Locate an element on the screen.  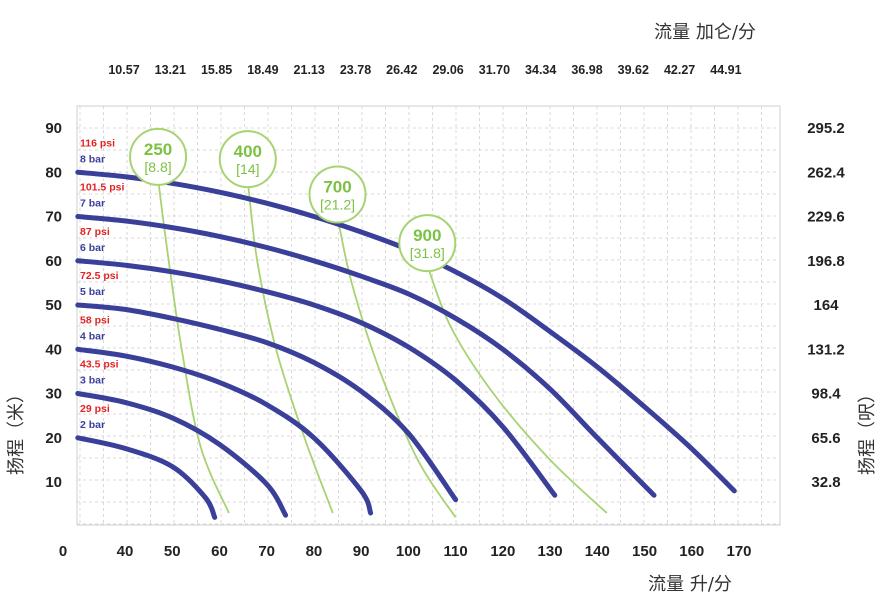
y-right-tick-label: 32.8 is located at coordinates (825, 482).